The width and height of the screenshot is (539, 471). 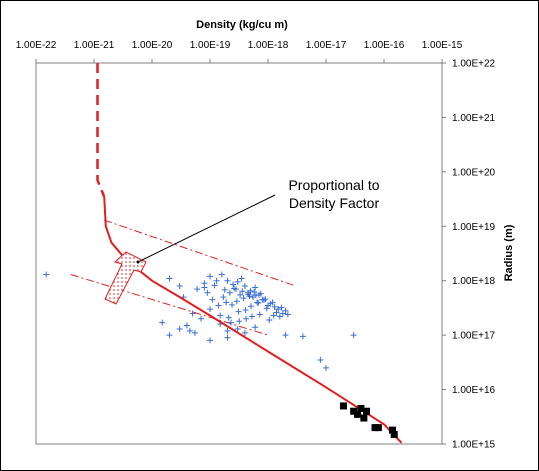 I want to click on annotation-leader-line, so click(x=206, y=228).